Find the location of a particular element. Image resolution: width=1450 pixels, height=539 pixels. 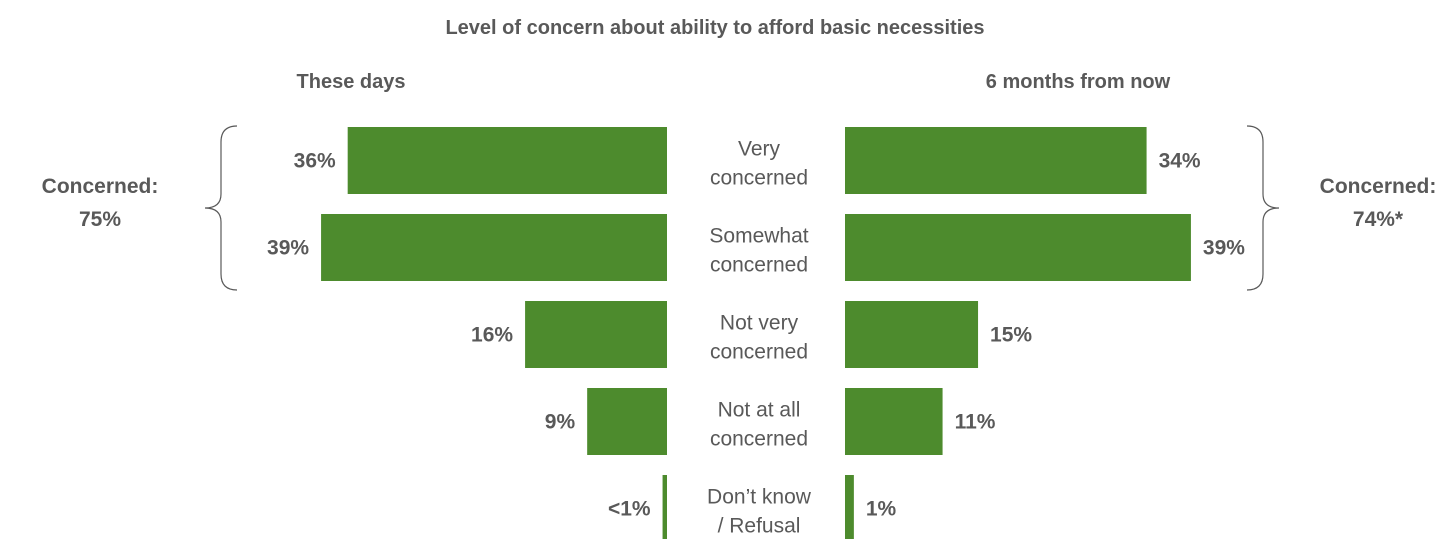

right-group-value: 74%* is located at coordinates (1378, 219).